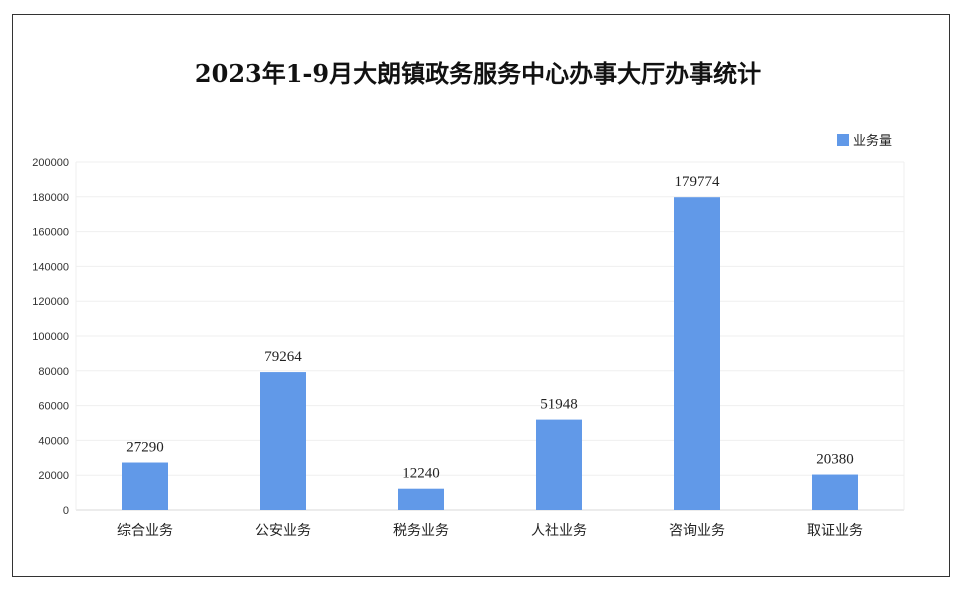  What do you see at coordinates (283, 531) in the screenshot?
I see `x-tick-label: 公安业务` at bounding box center [283, 531].